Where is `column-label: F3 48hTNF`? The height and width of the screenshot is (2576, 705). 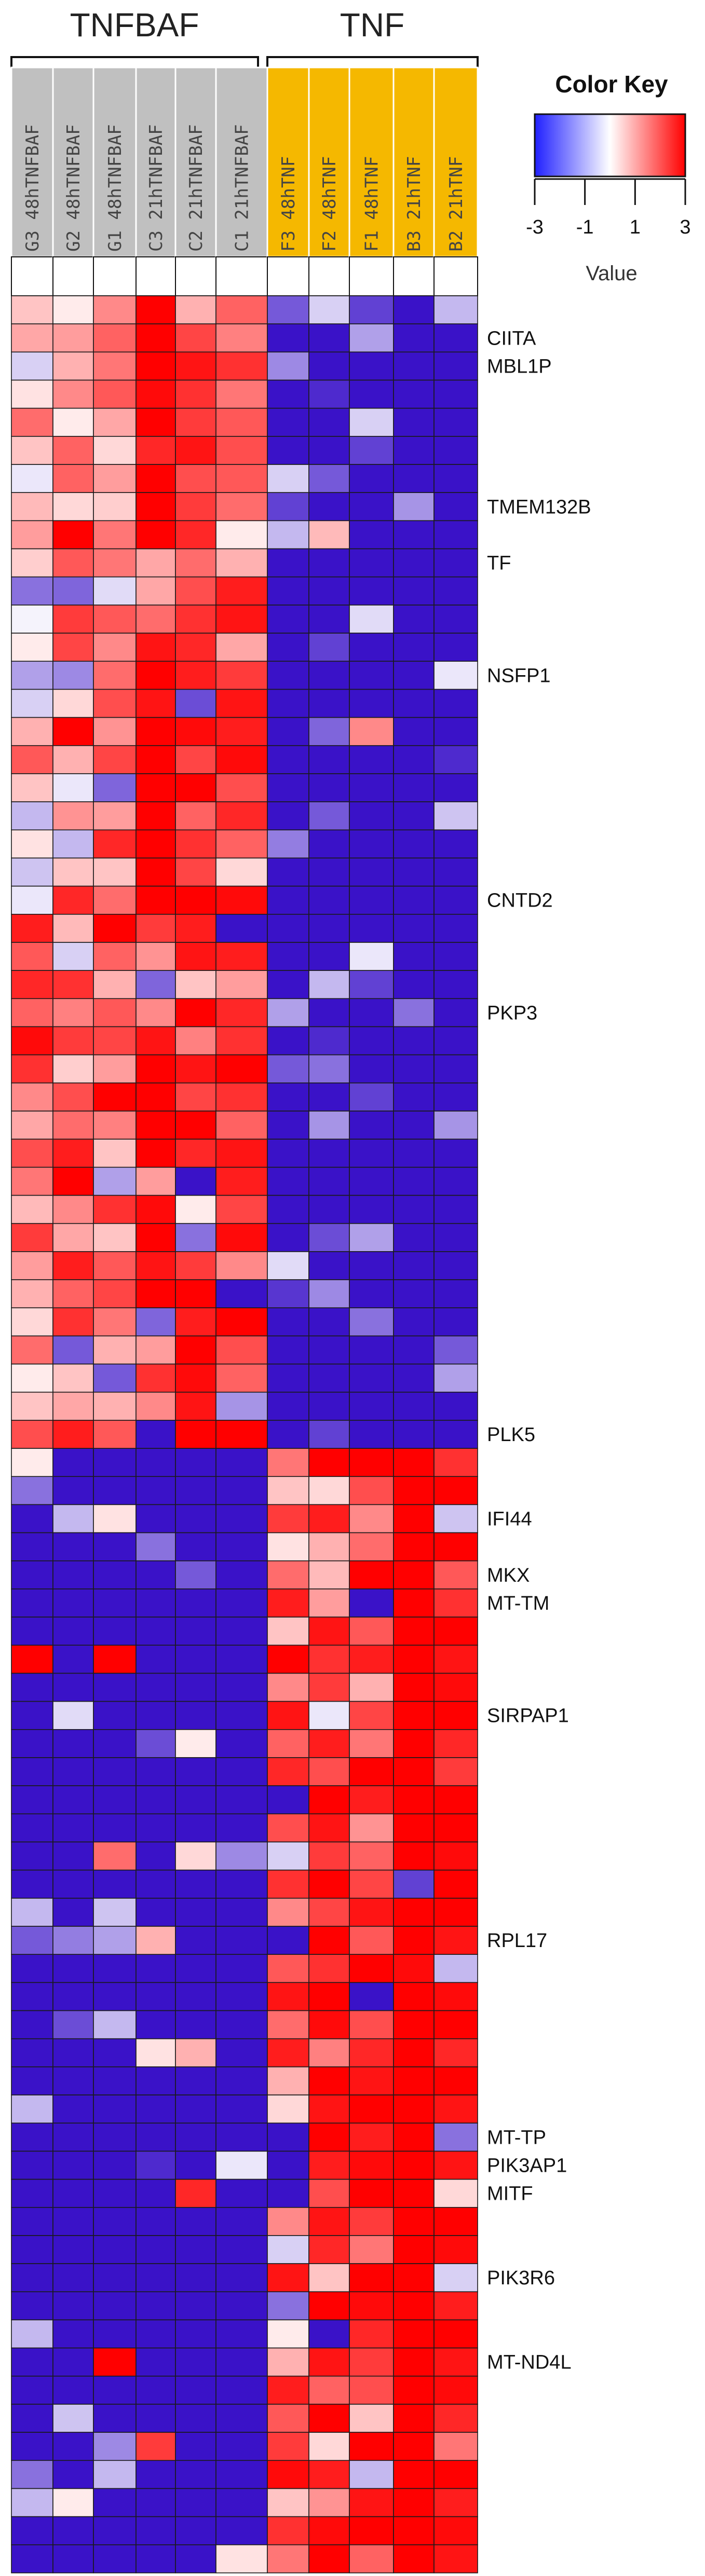 column-label: F3 48hTNF is located at coordinates (288, 204).